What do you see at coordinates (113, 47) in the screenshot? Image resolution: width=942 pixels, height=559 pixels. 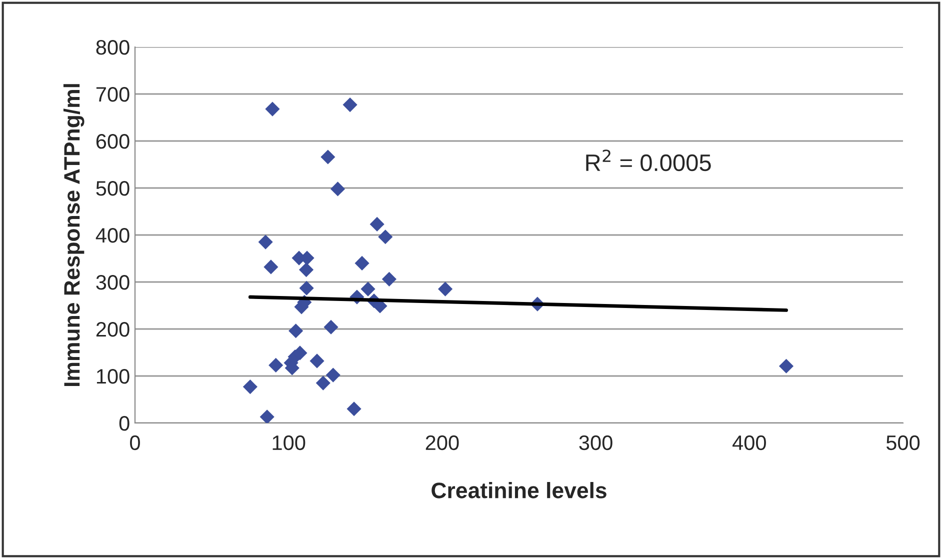 I see `y-tick-label: 800` at bounding box center [113, 47].